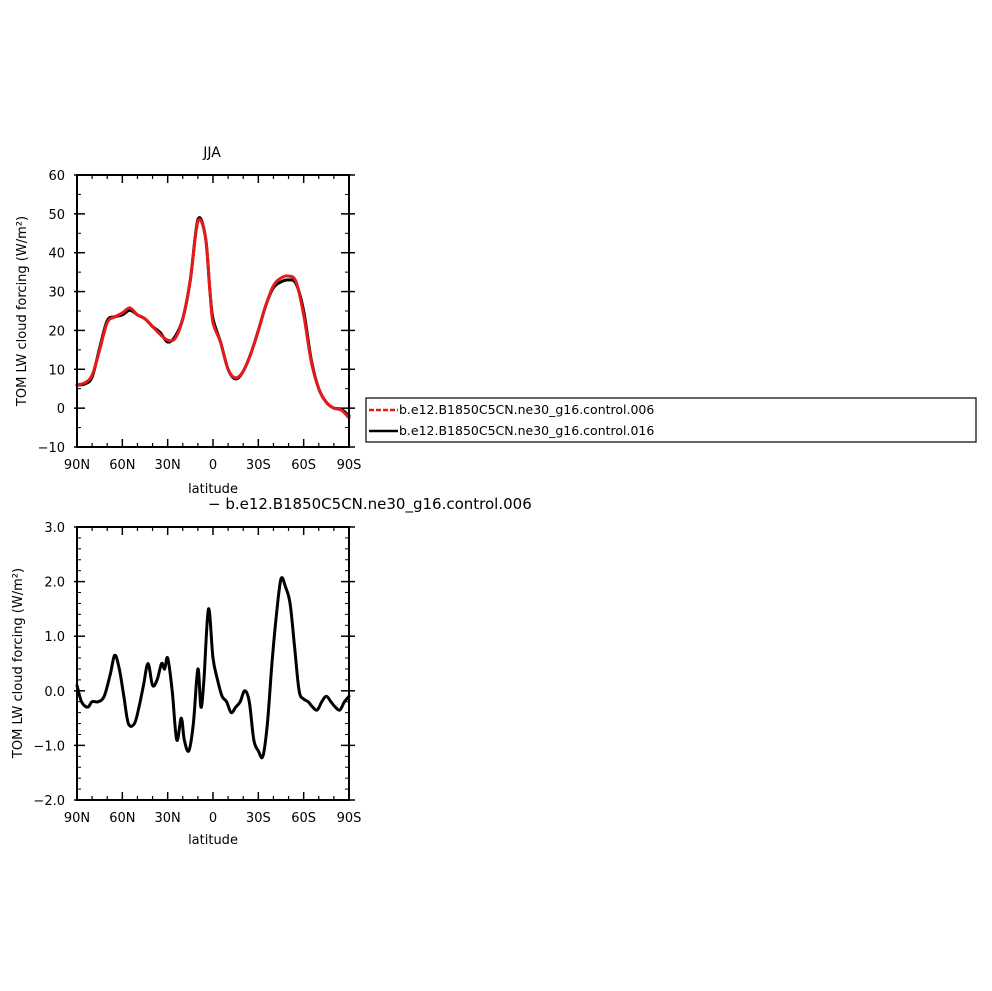 The image size is (992, 991). Describe the element at coordinates (258, 818) in the screenshot. I see `bottom-xtick-label: 30S` at that location.